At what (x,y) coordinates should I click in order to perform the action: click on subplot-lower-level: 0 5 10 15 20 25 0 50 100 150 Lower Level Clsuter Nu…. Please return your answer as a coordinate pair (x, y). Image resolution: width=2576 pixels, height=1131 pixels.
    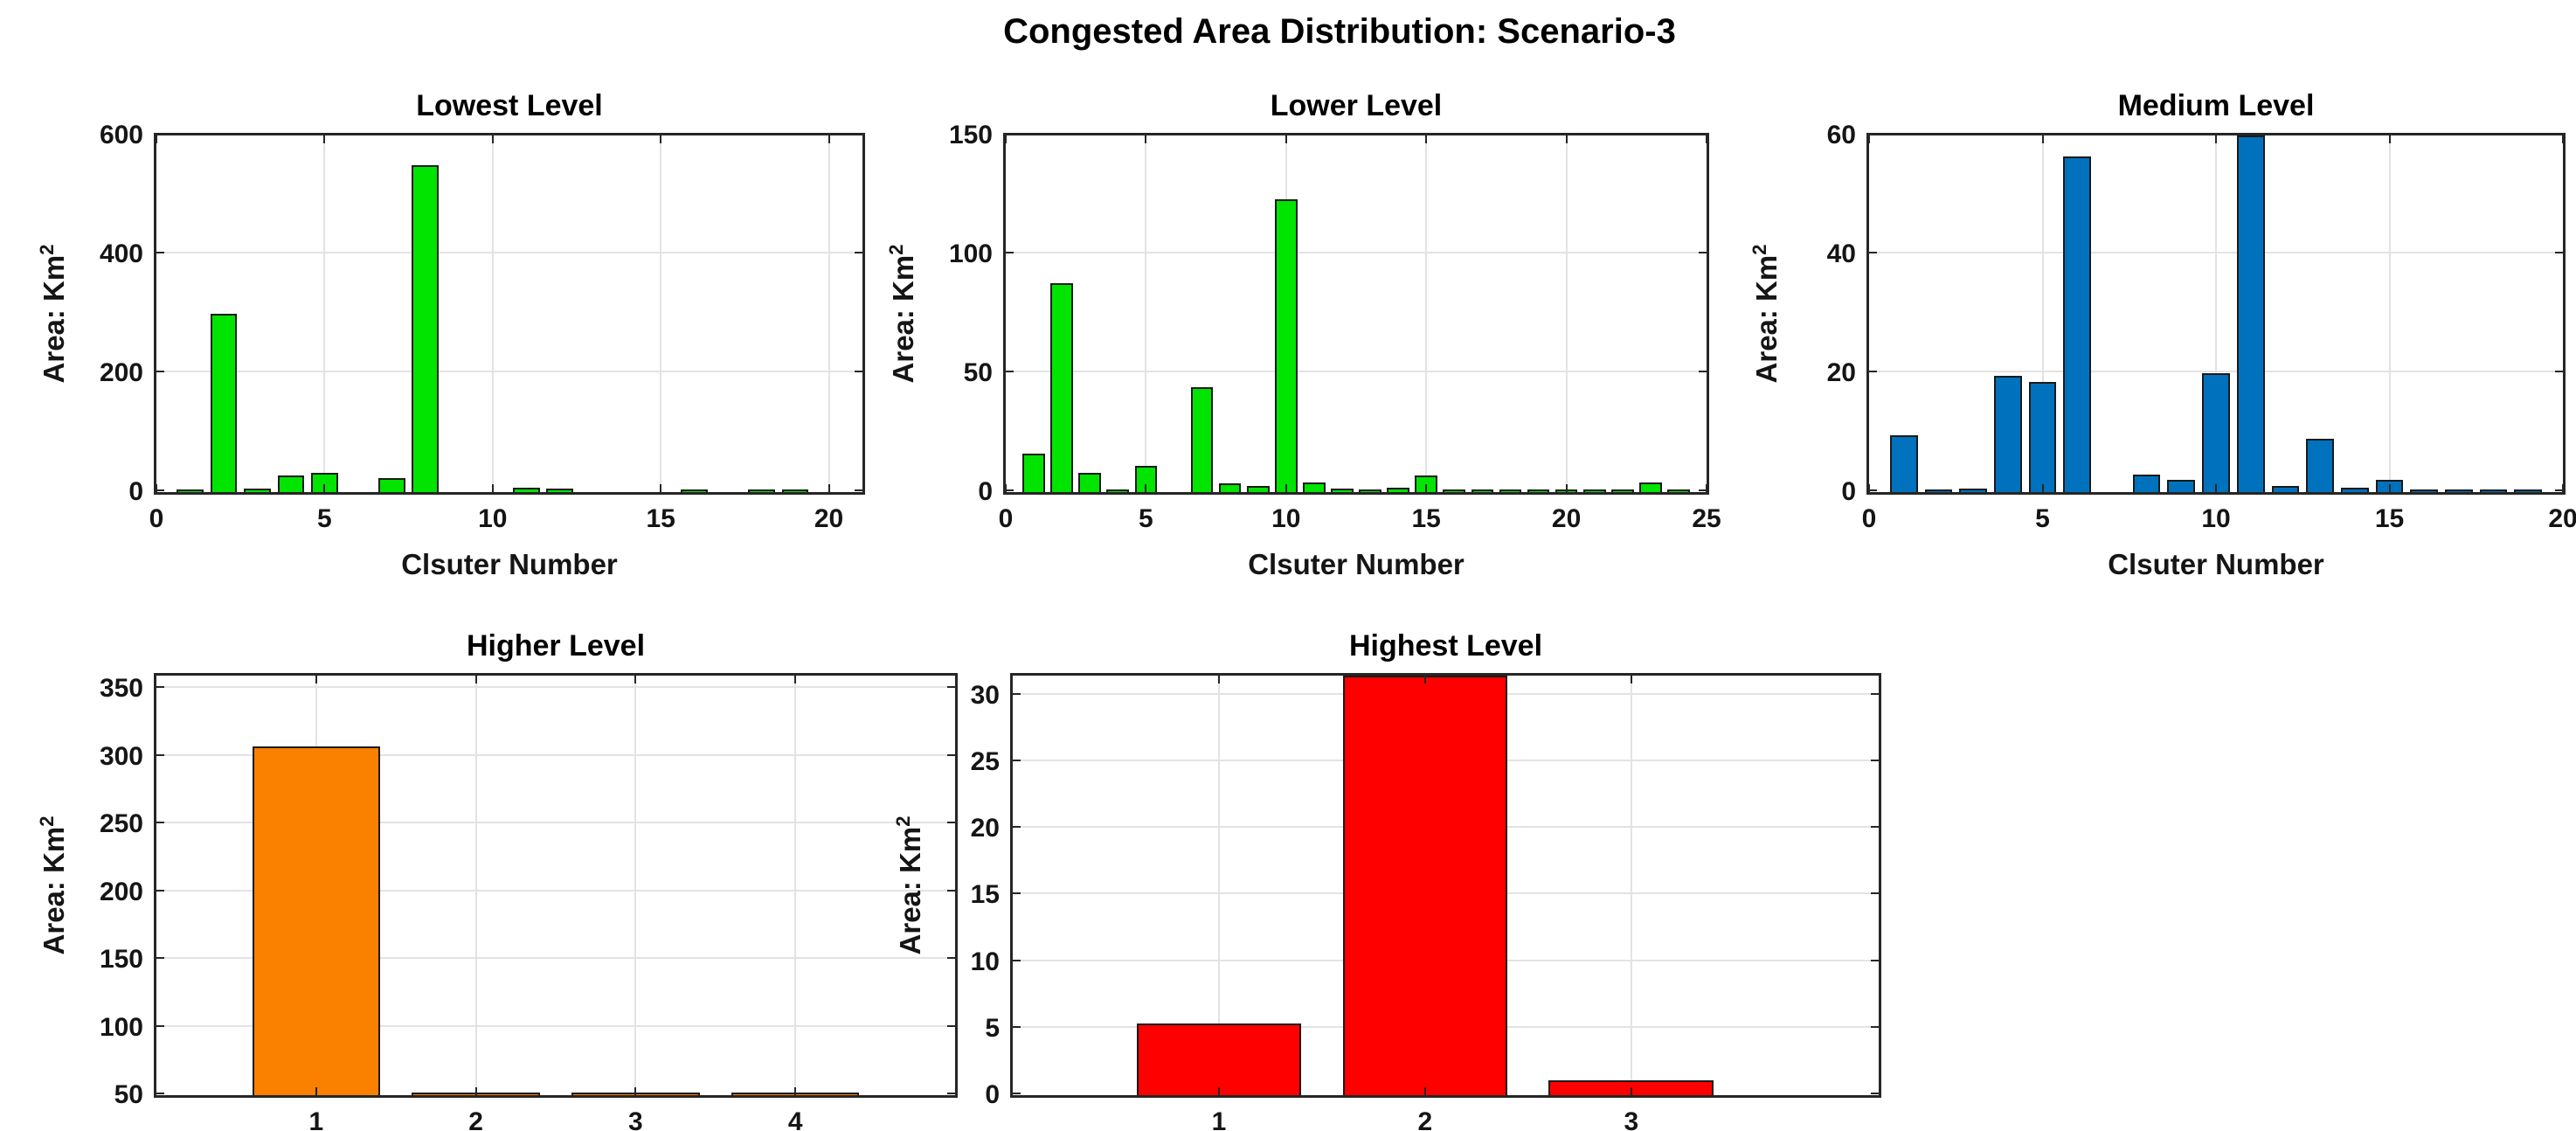
    Looking at the image, I should click on (1303, 334).